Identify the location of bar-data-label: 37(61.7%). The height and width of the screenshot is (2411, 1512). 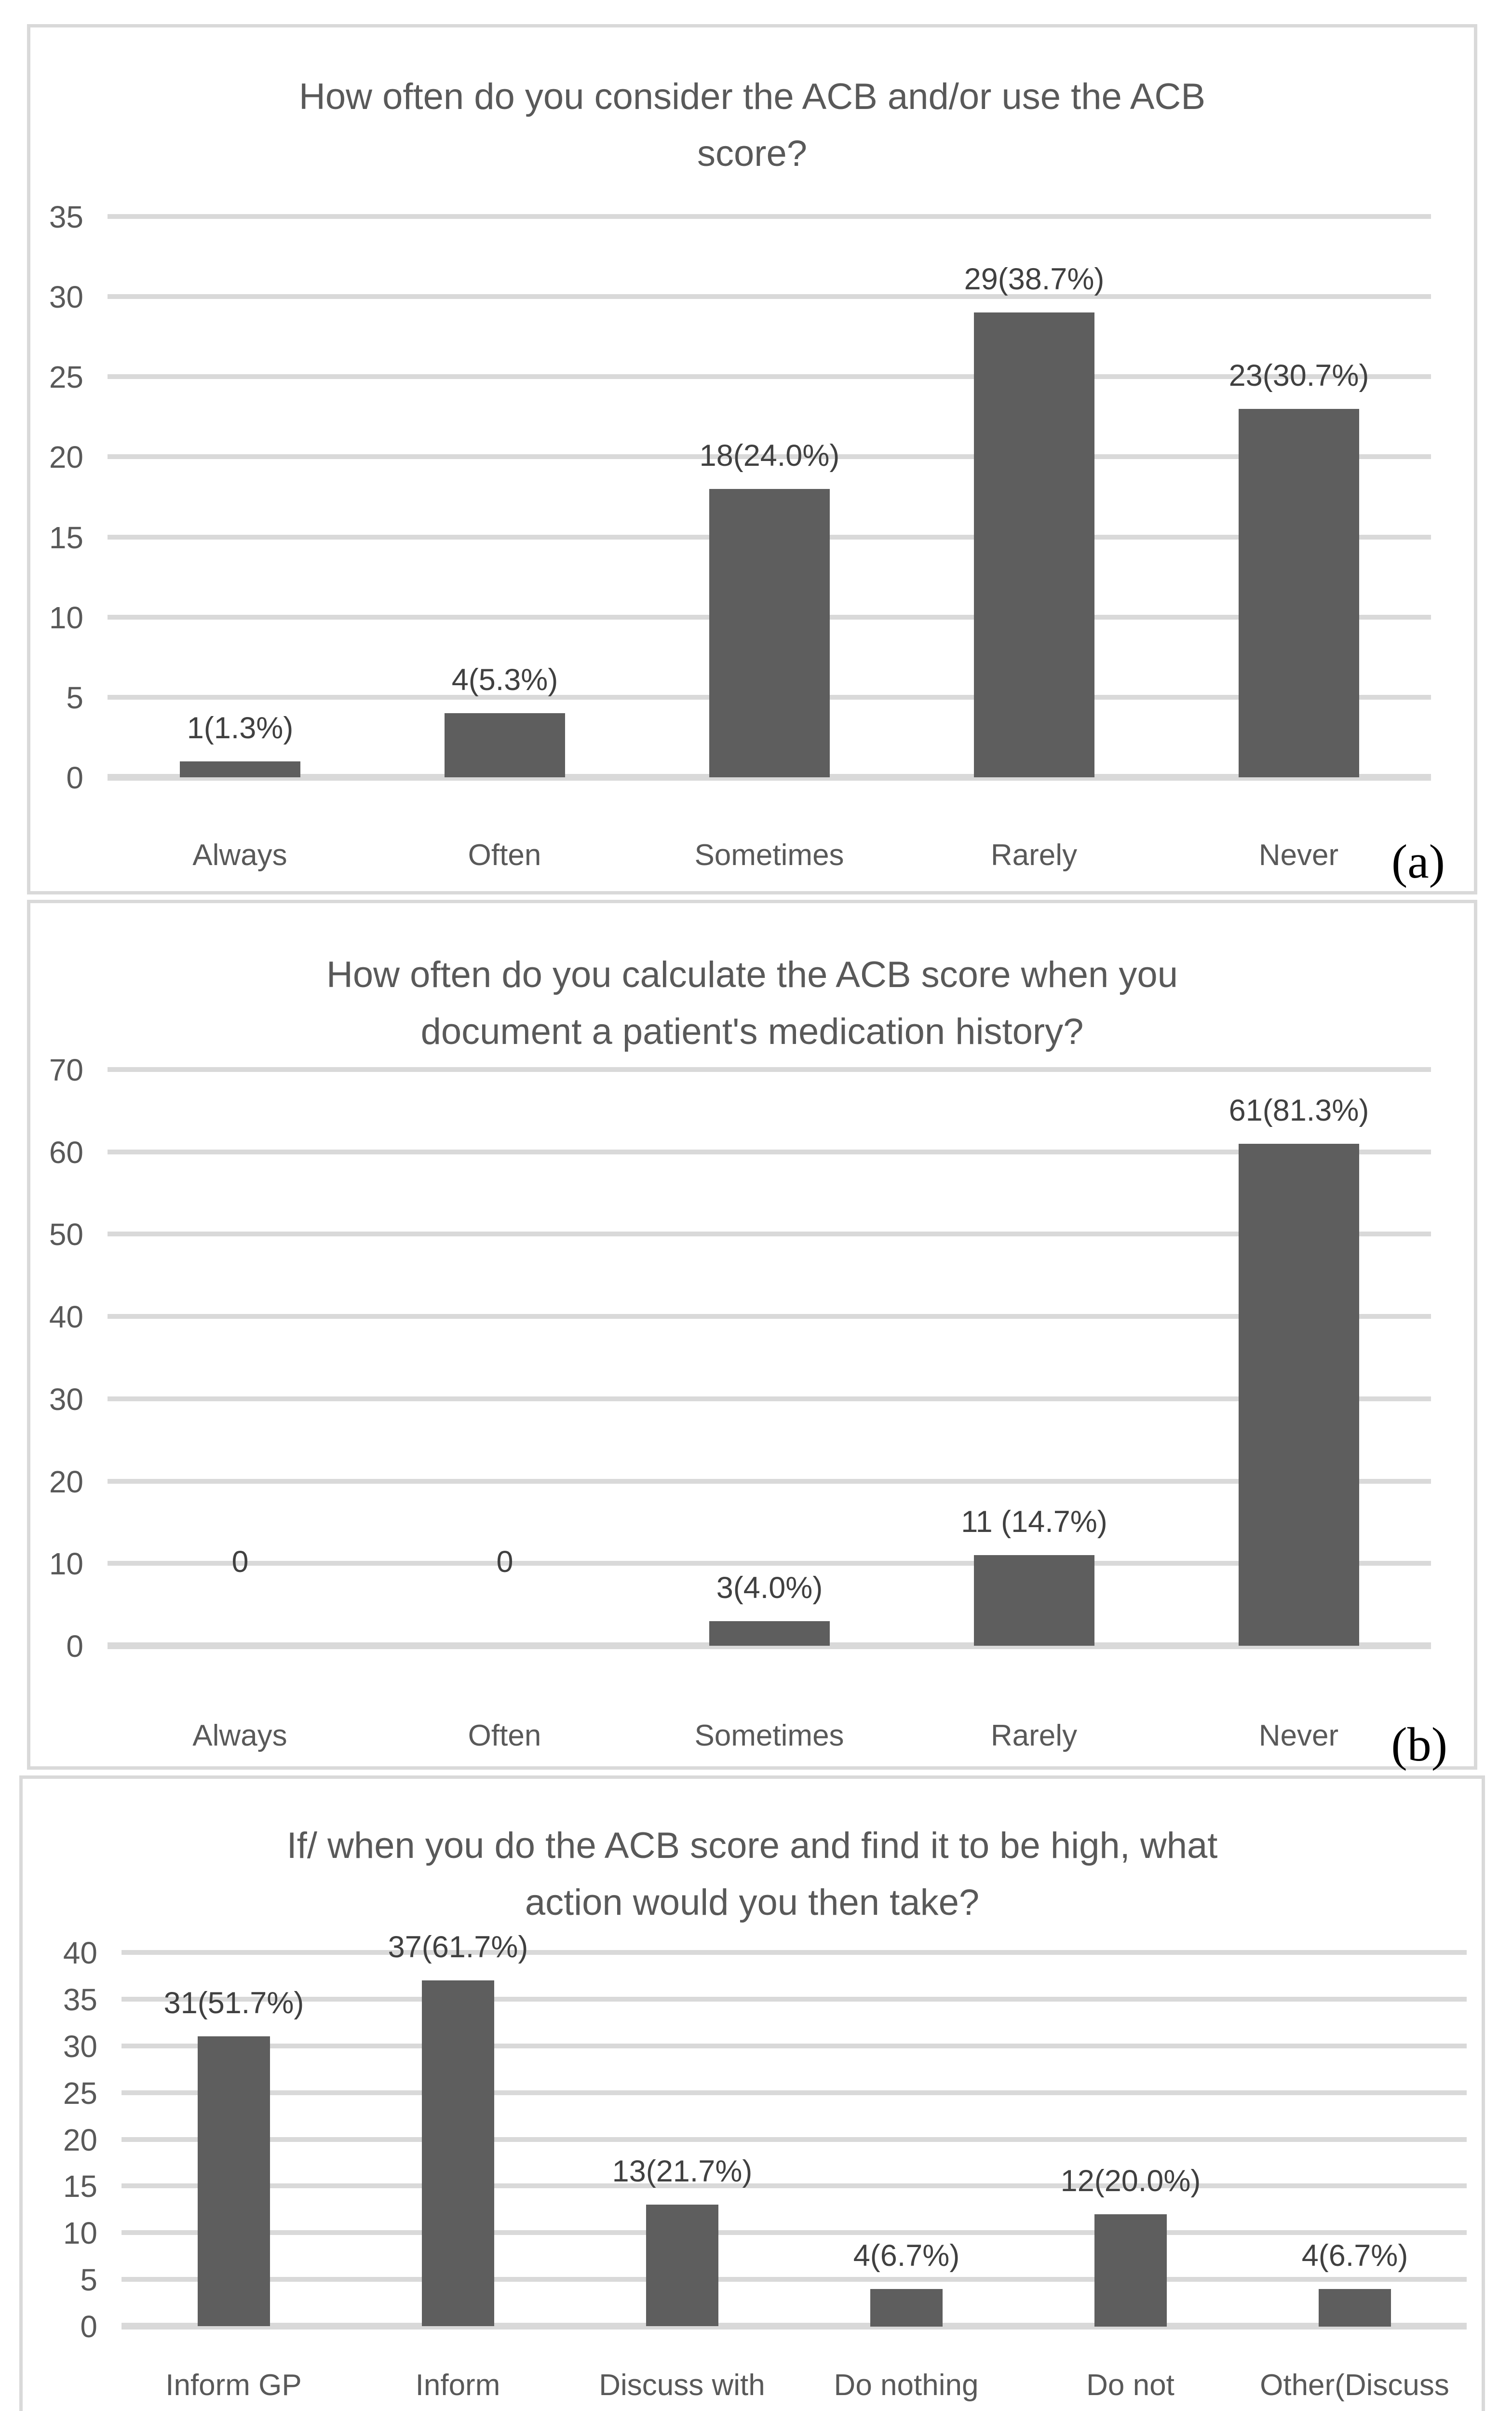
(458, 1947).